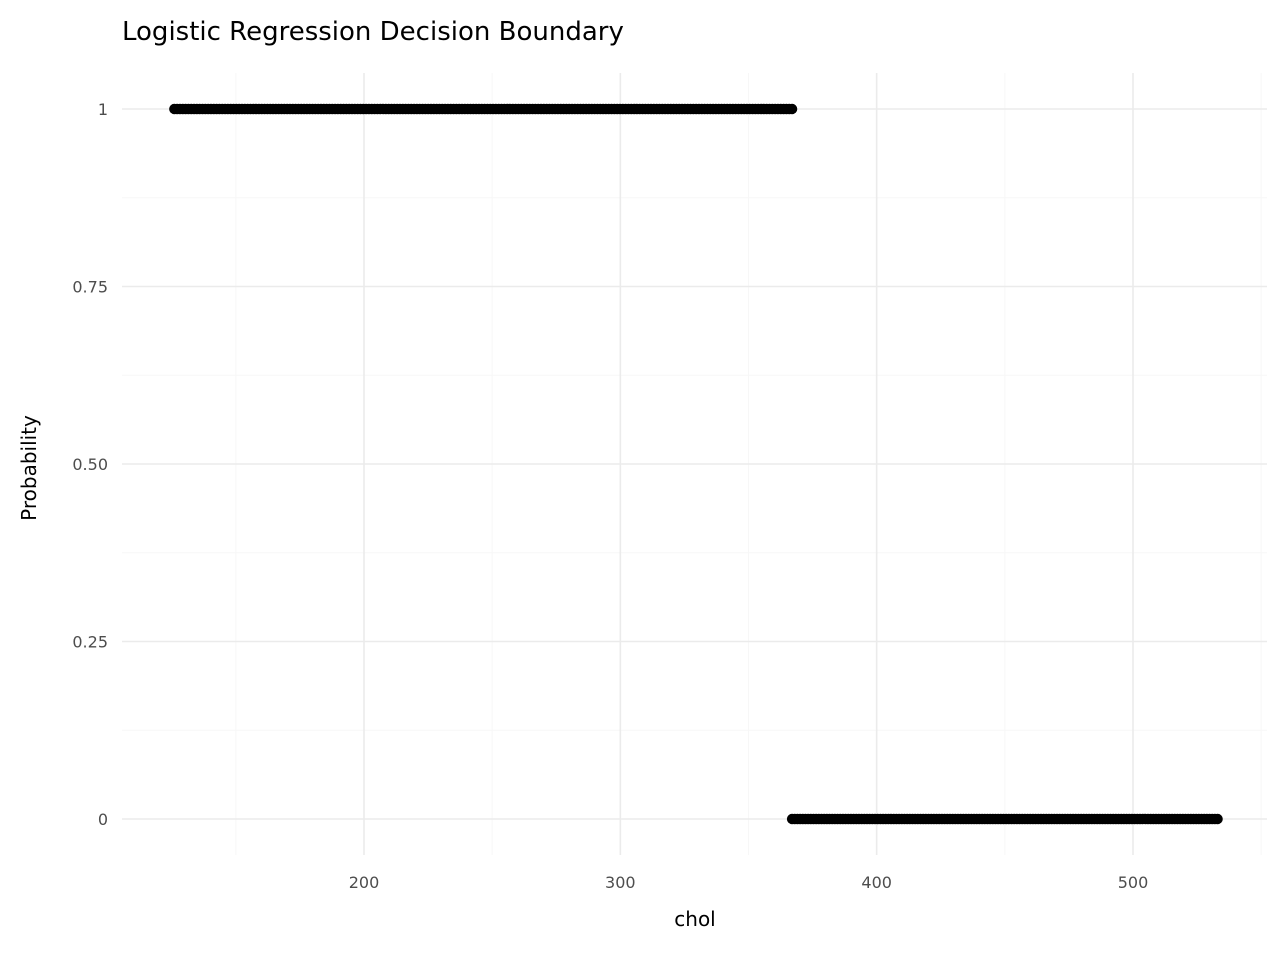  I want to click on x-tick-label: 400, so click(876, 882).